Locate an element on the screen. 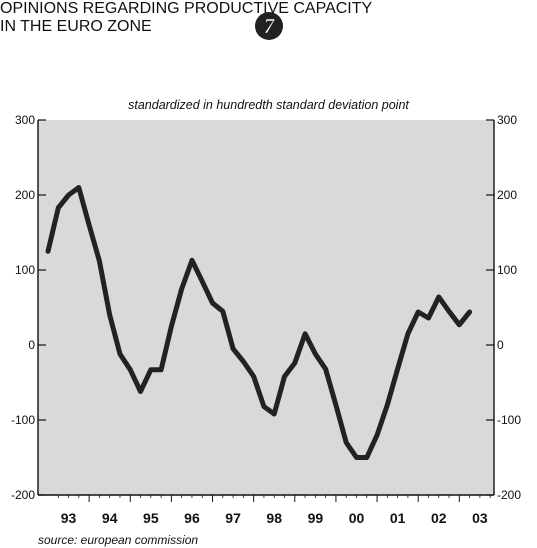 This screenshot has height=548, width=537. badge-number: 7 is located at coordinates (270, 26).